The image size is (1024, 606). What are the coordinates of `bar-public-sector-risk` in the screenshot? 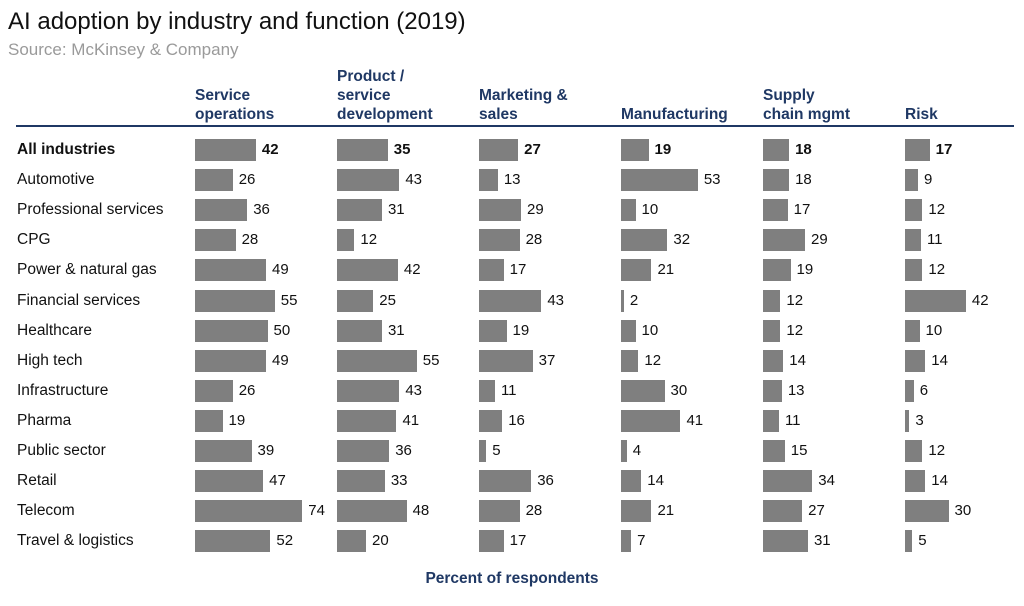 It's located at (914, 451).